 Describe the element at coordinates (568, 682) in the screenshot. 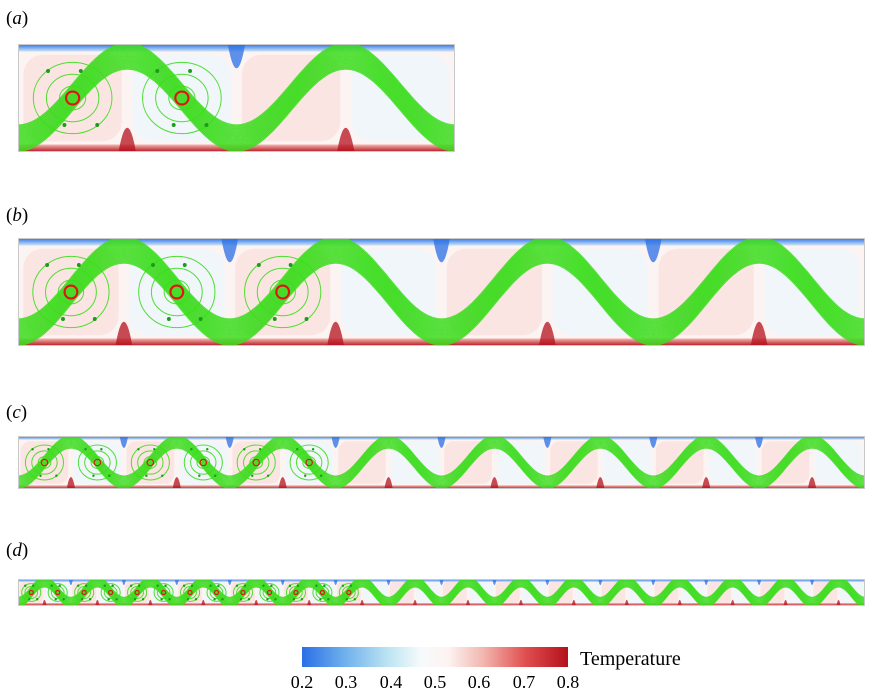

I see `colorbar-tick: 0.8` at that location.